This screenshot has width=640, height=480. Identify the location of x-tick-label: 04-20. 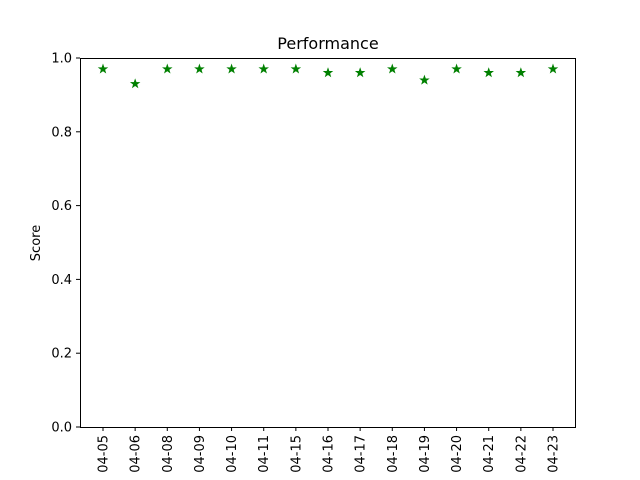
(457, 454).